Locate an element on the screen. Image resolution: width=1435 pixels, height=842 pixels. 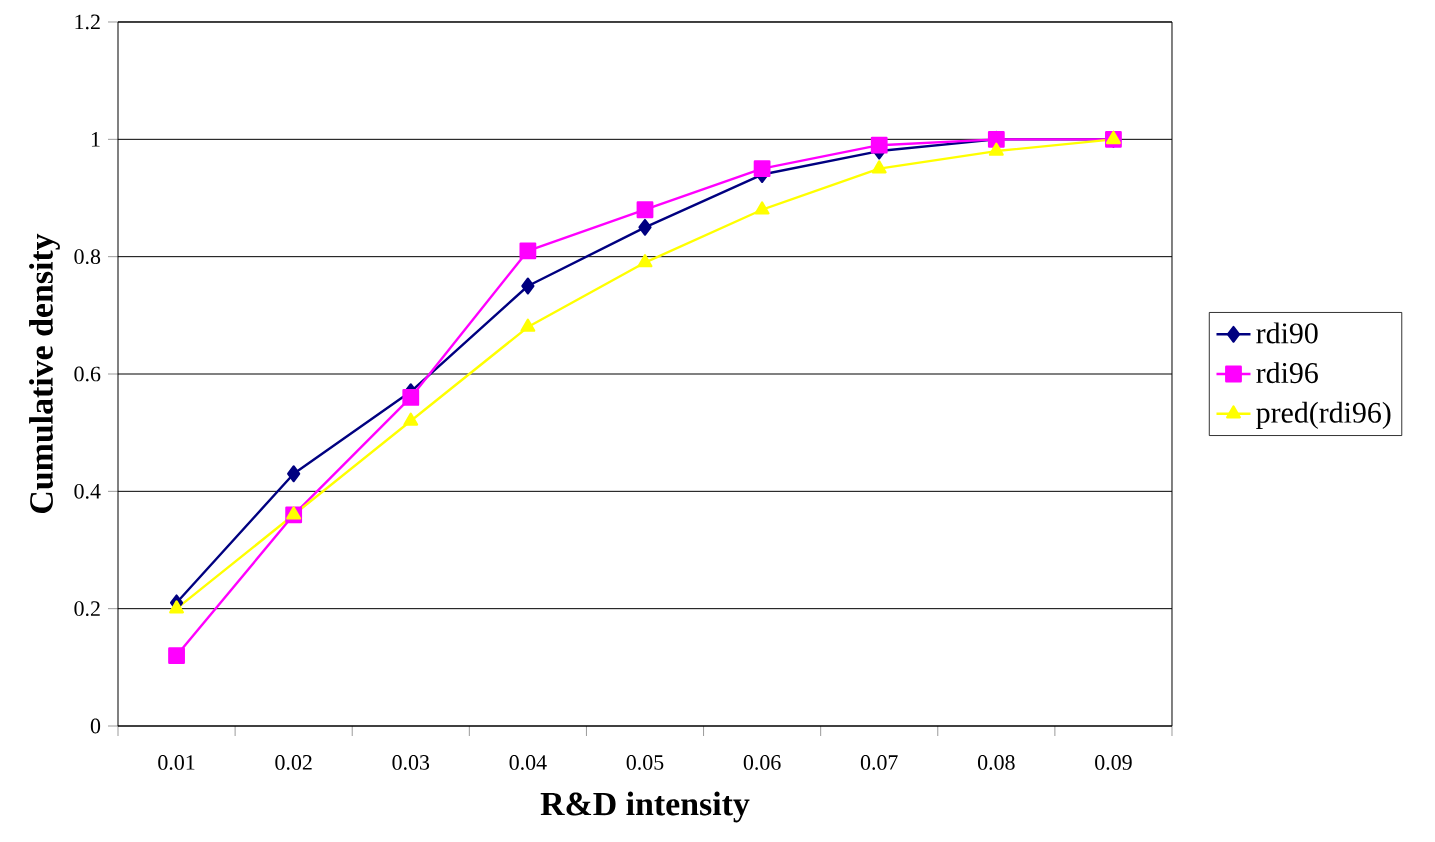
x-tick-label: 0.08 is located at coordinates (996, 762).